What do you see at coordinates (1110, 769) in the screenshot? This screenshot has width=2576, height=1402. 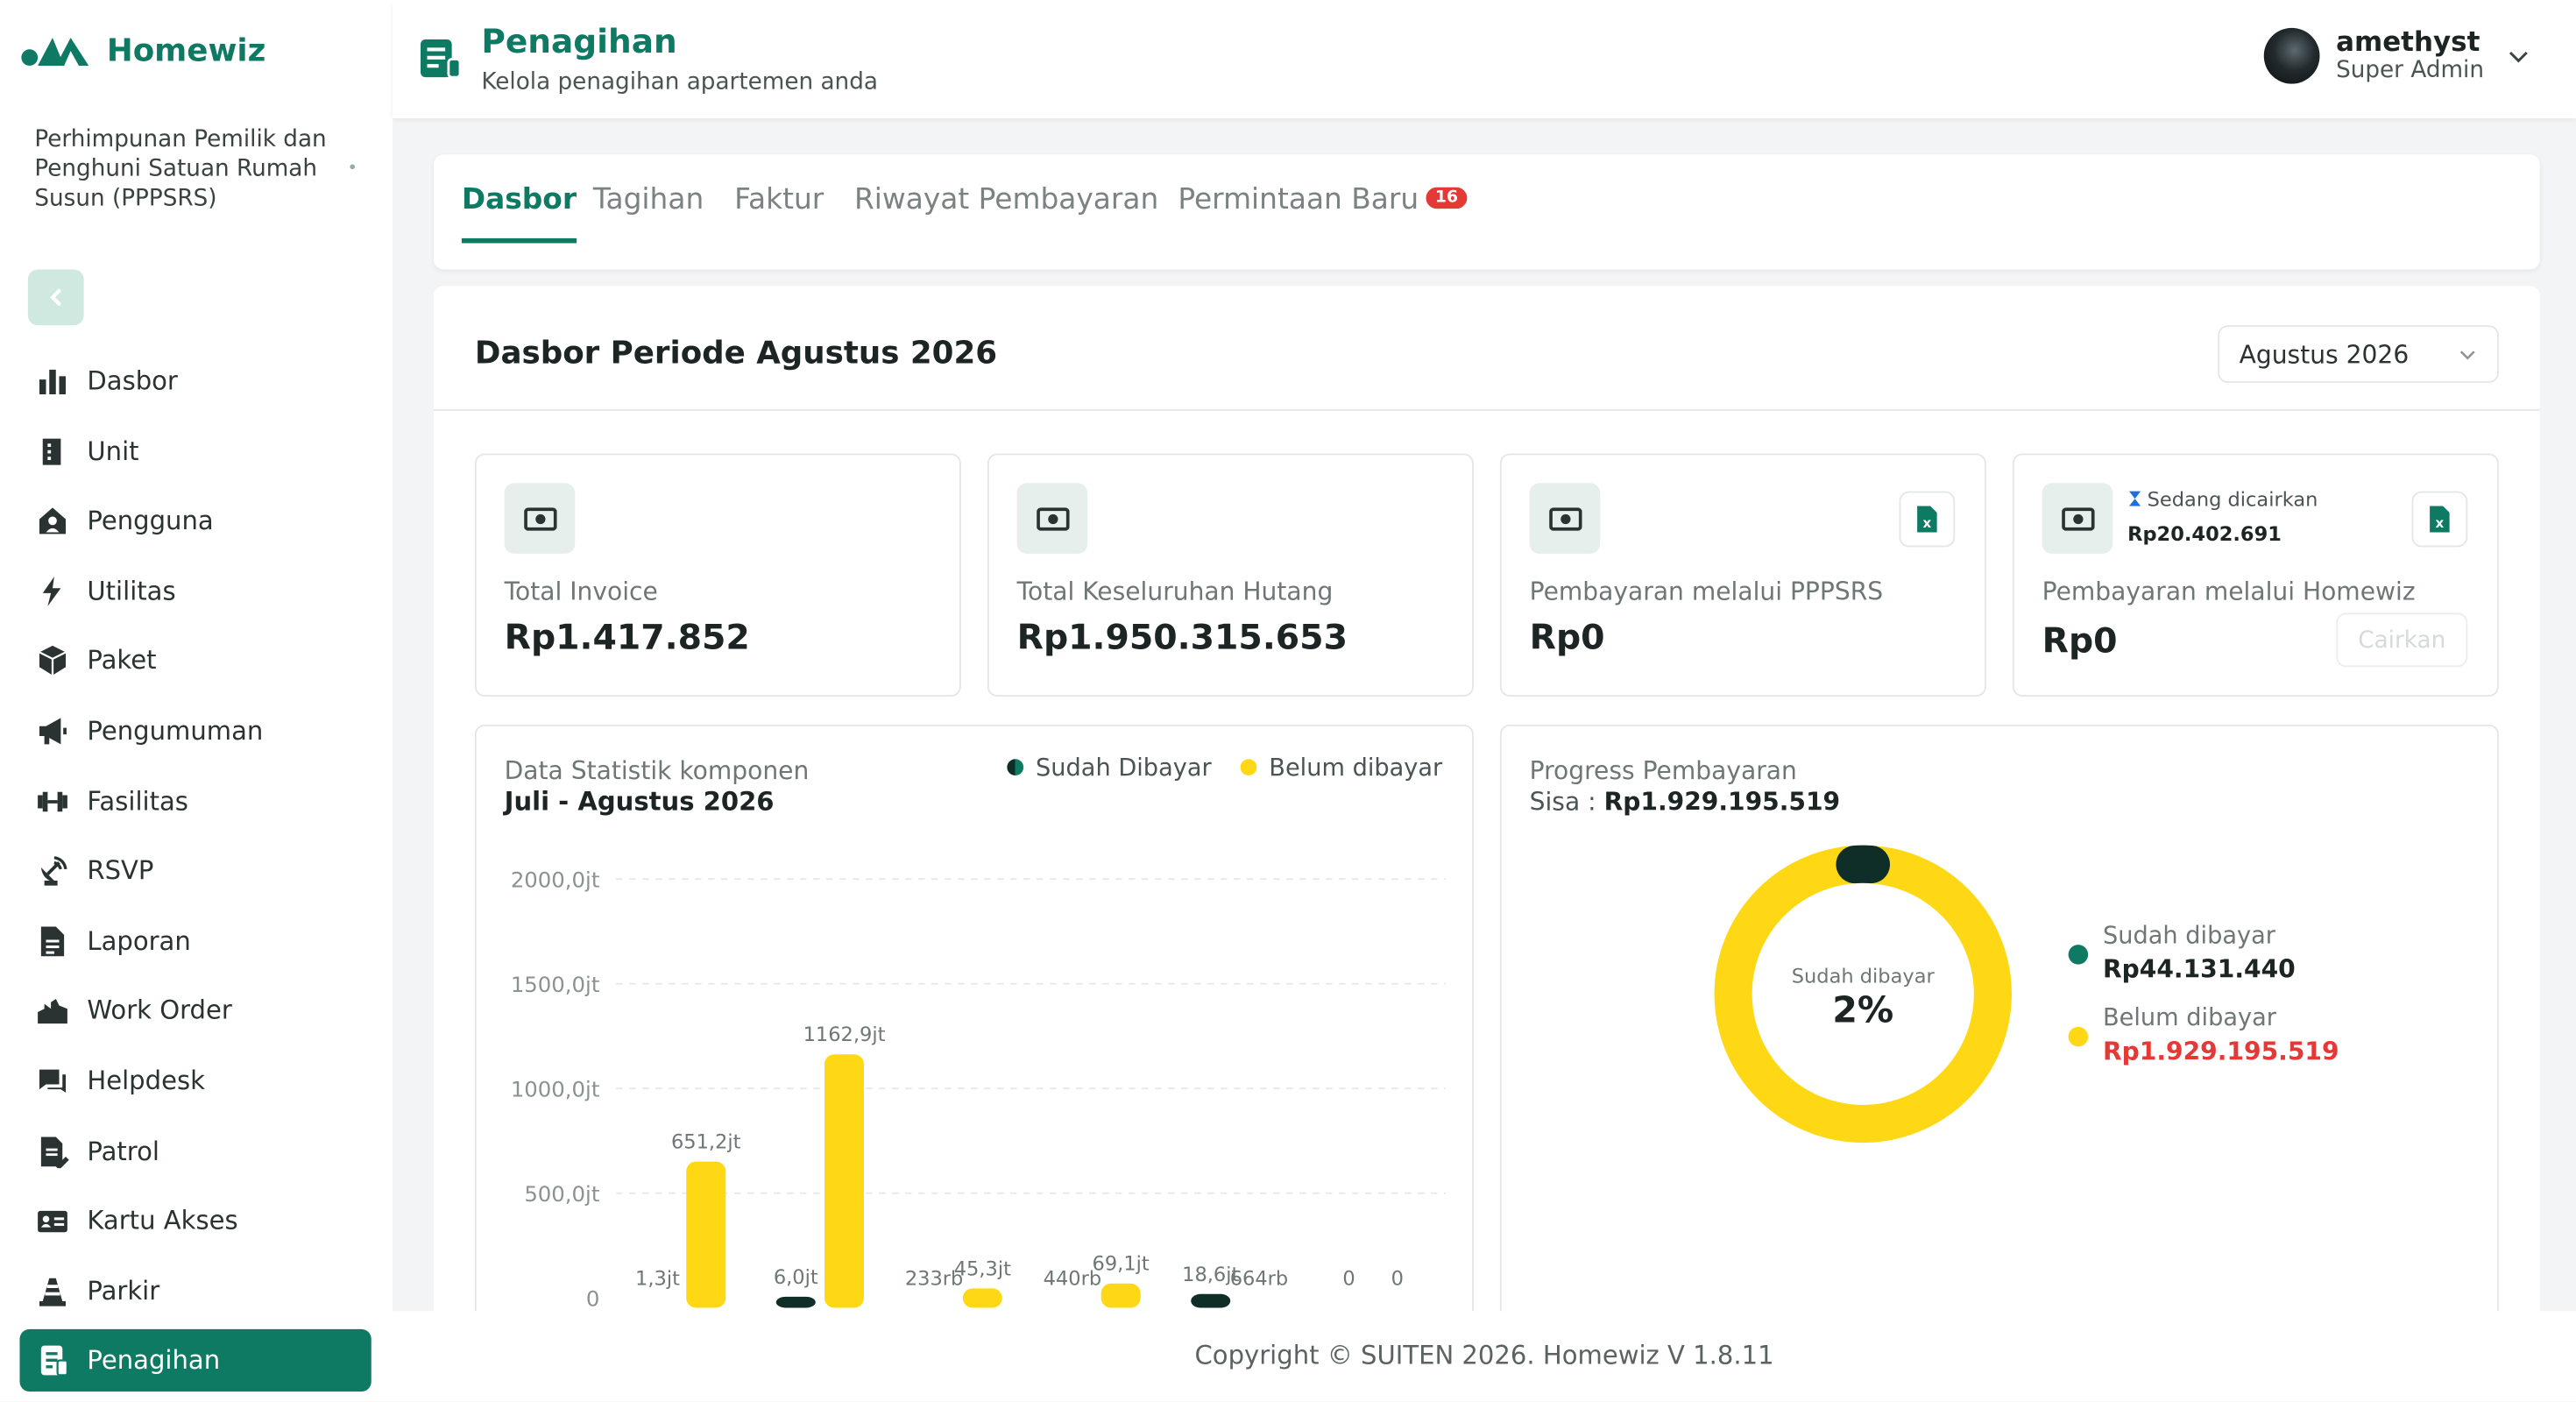 I see `legend-item-paid: Sudah Dibayar` at bounding box center [1110, 769].